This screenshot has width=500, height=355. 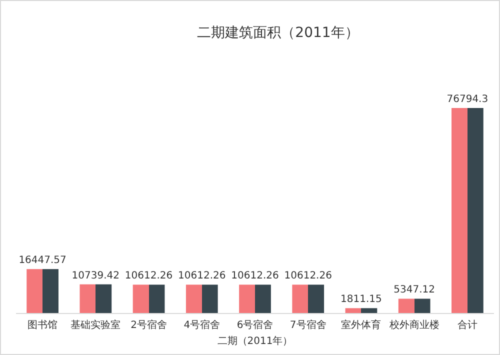 I want to click on title: 二期建筑面积（2011年）, so click(x=278, y=33).